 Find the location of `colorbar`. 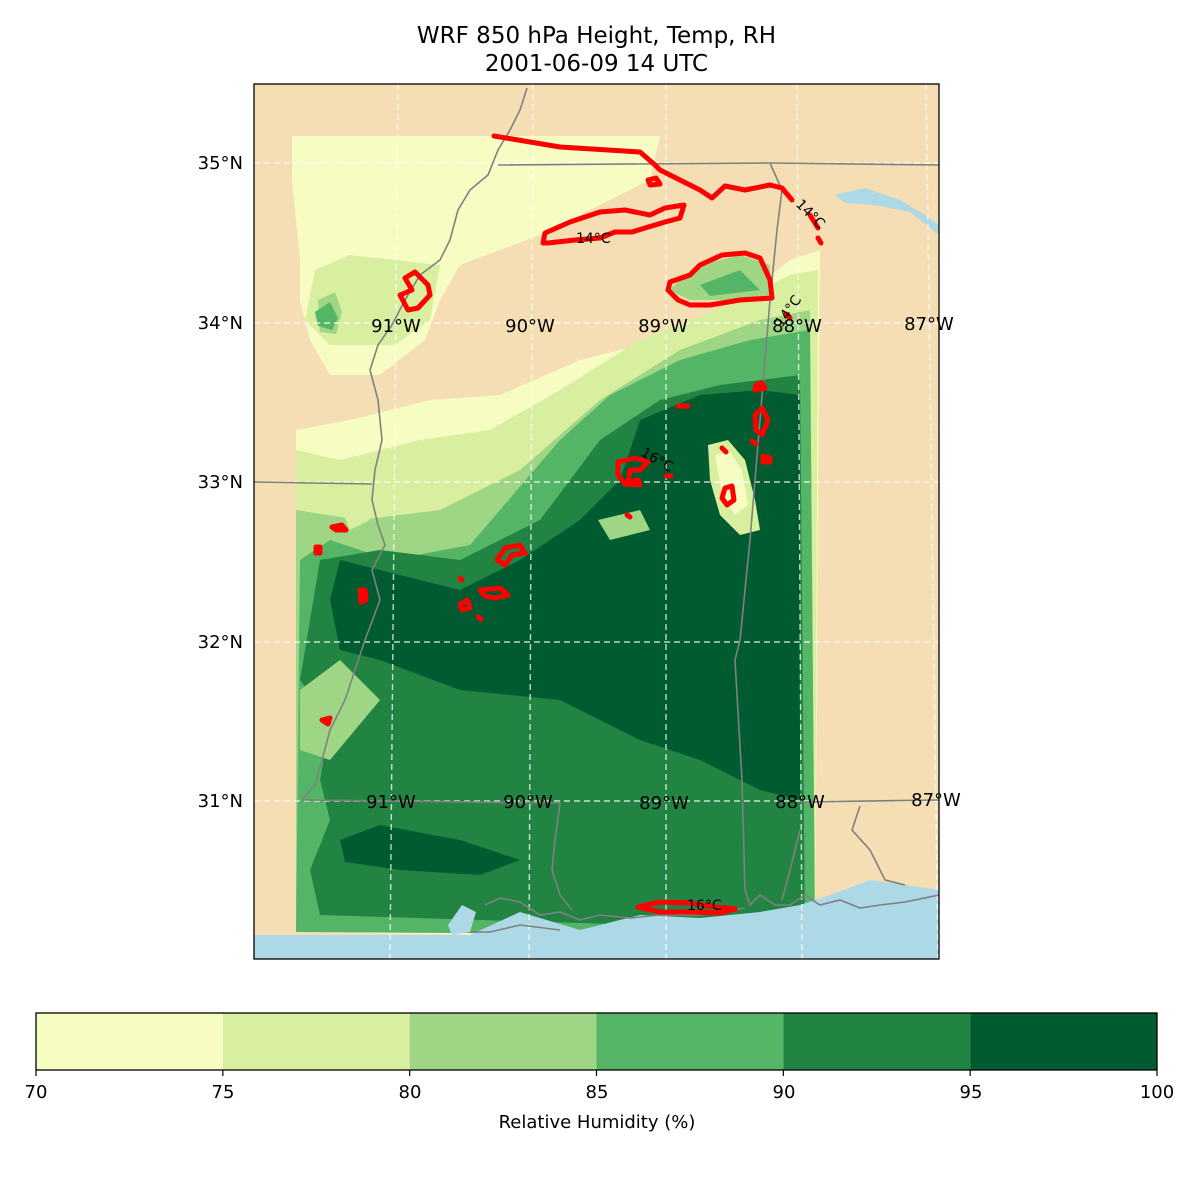

colorbar is located at coordinates (596, 1044).